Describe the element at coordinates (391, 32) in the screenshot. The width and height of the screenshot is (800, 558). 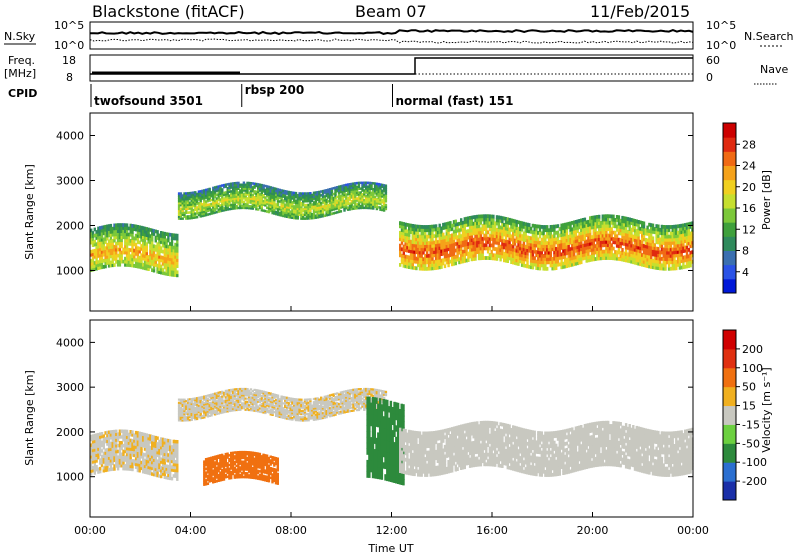
I see `noise-sky-line` at that location.